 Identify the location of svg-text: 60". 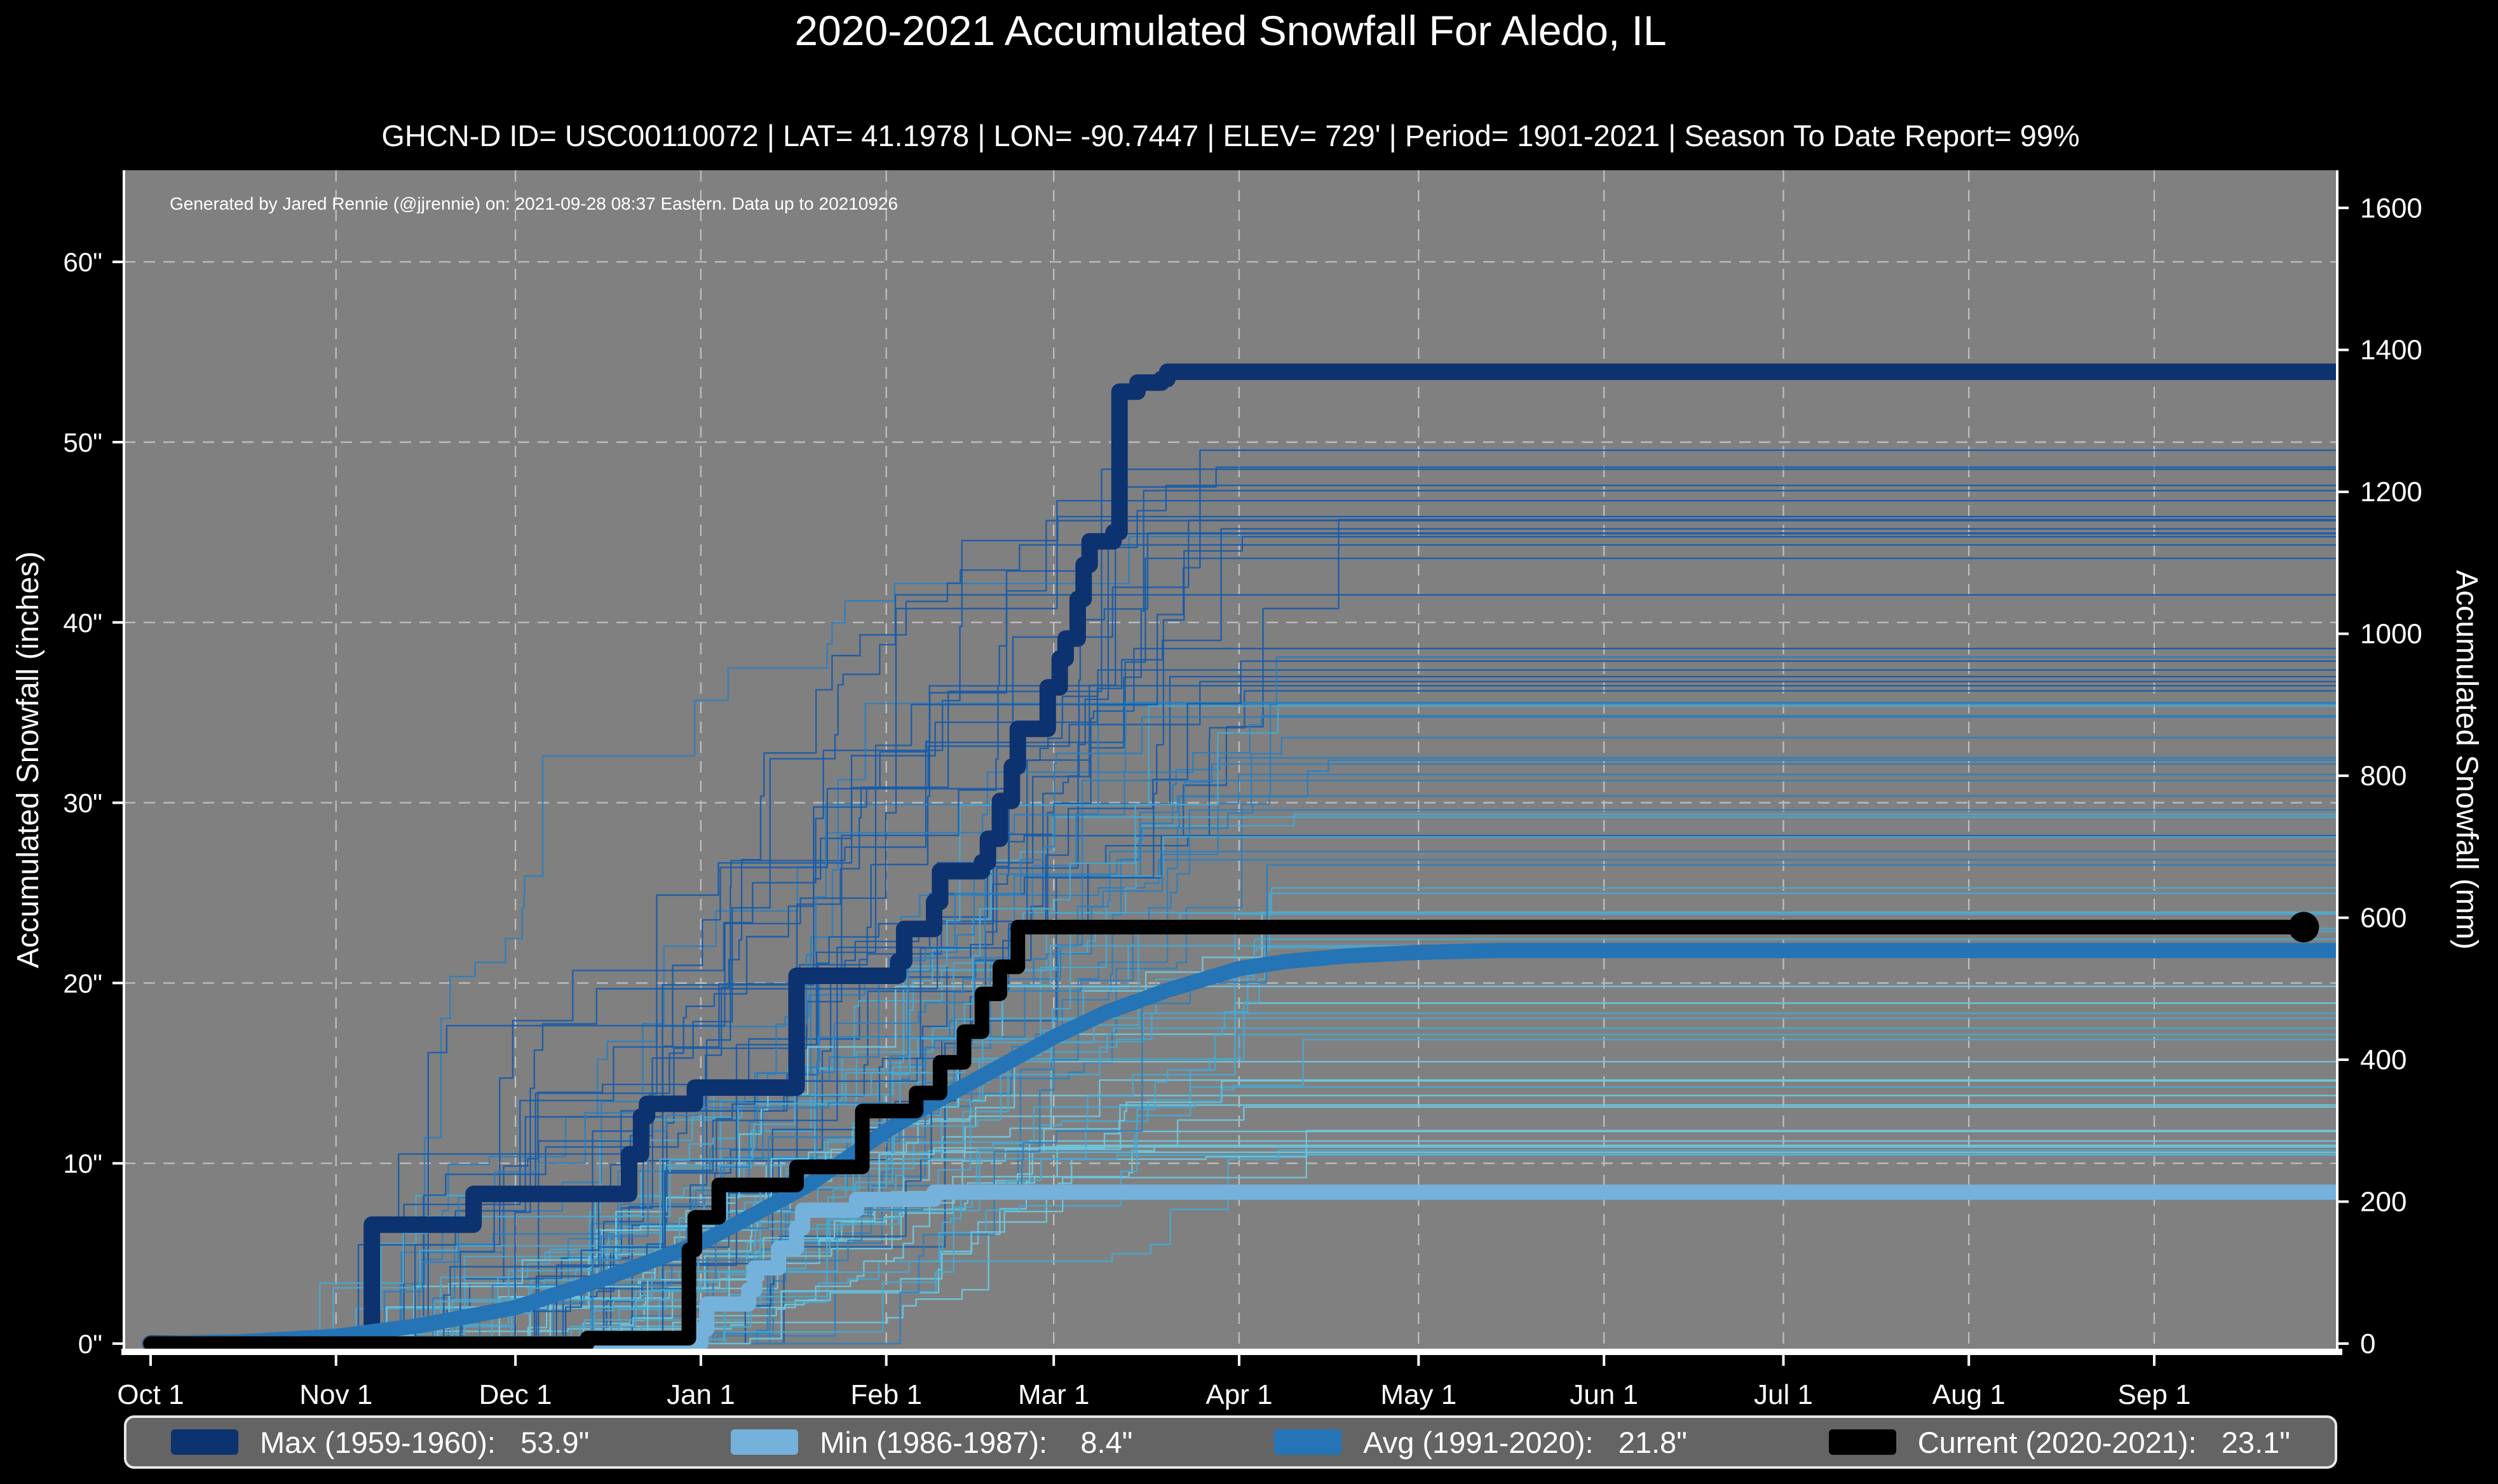
(82, 262).